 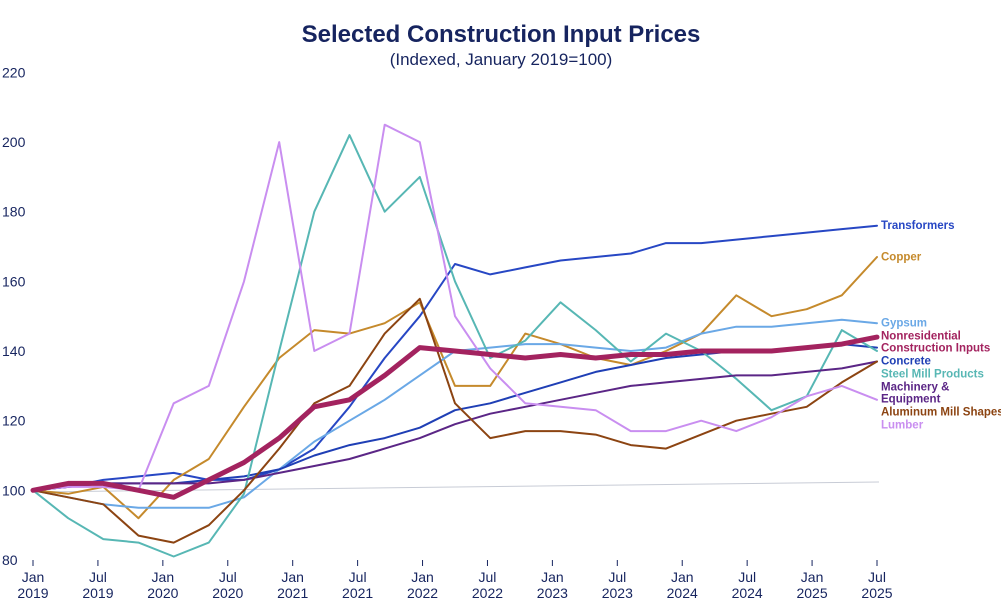 What do you see at coordinates (915, 394) in the screenshot?
I see `legend-label: Machinery & Equipment` at bounding box center [915, 394].